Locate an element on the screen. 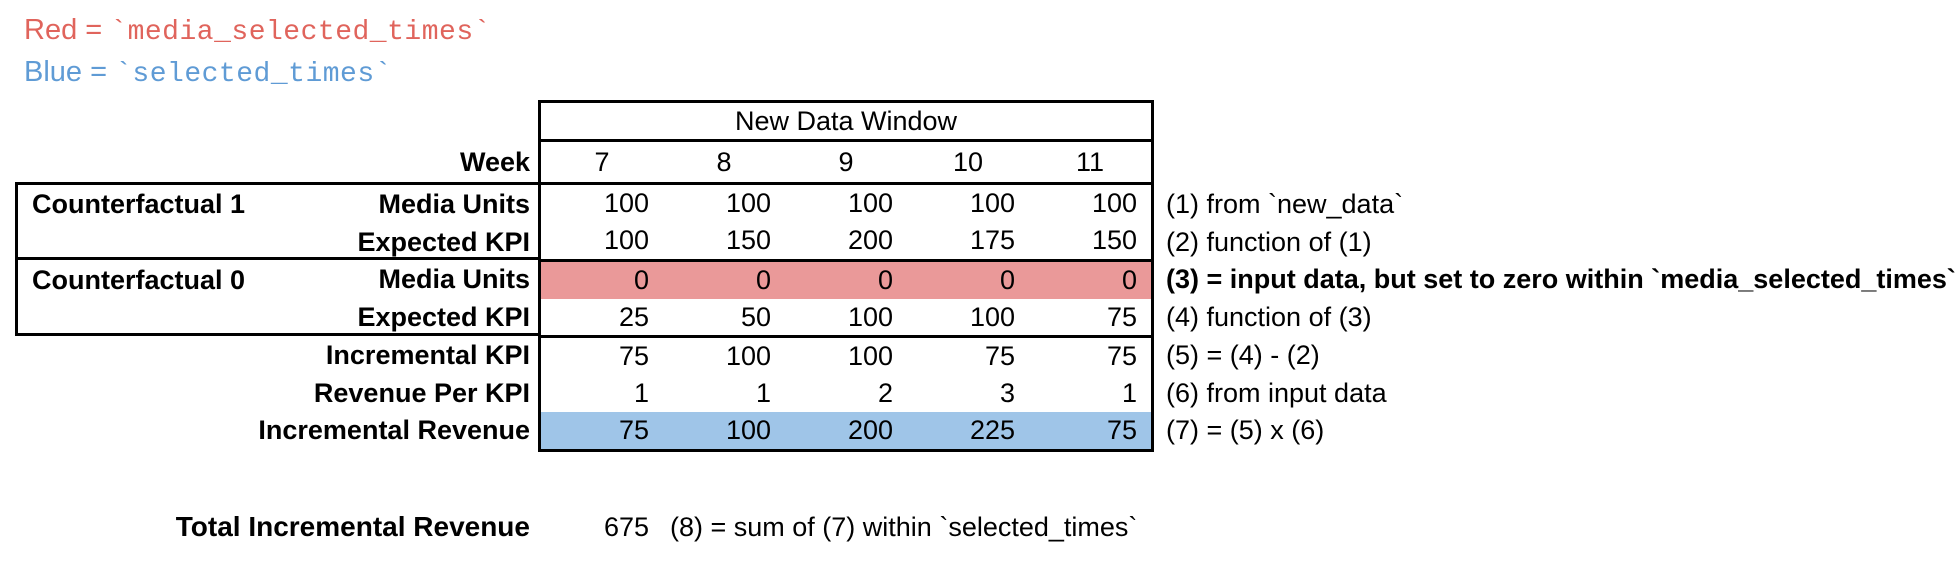 The height and width of the screenshot is (574, 1960). legend-blue-word: Blue is located at coordinates (53, 72).